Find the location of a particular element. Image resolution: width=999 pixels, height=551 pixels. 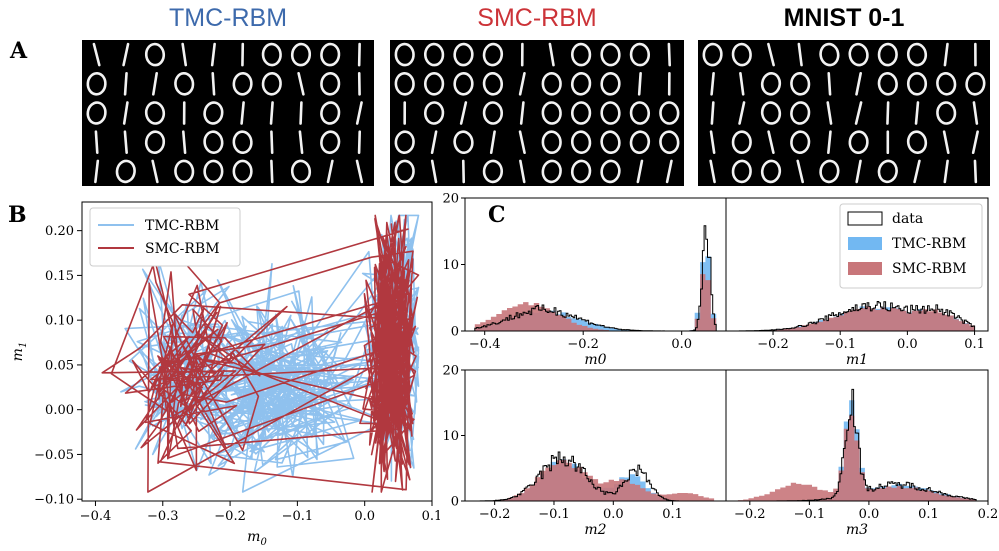

subplot-frame is located at coordinates (857, 435).